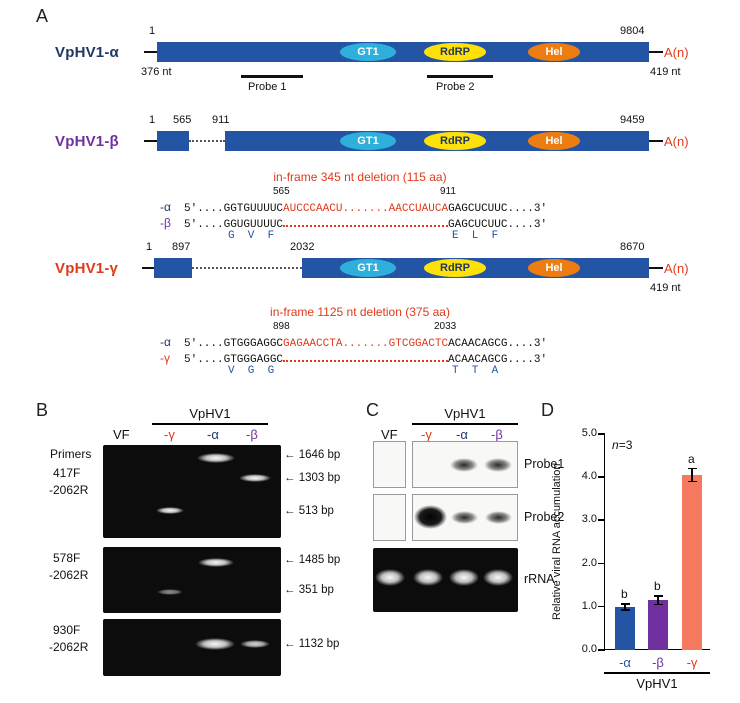 This screenshot has height=703, width=740. I want to click on gamma-pos-end: 8670, so click(632, 247).